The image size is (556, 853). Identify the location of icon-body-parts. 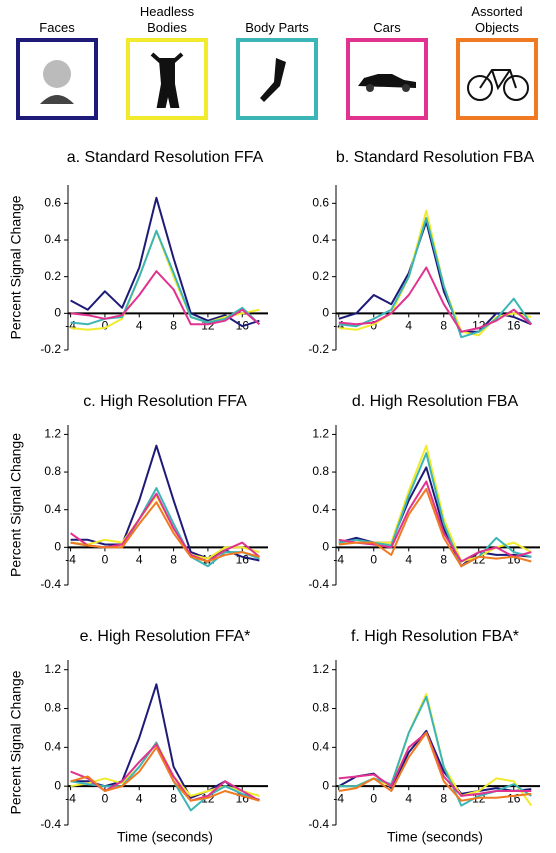
(277, 79).